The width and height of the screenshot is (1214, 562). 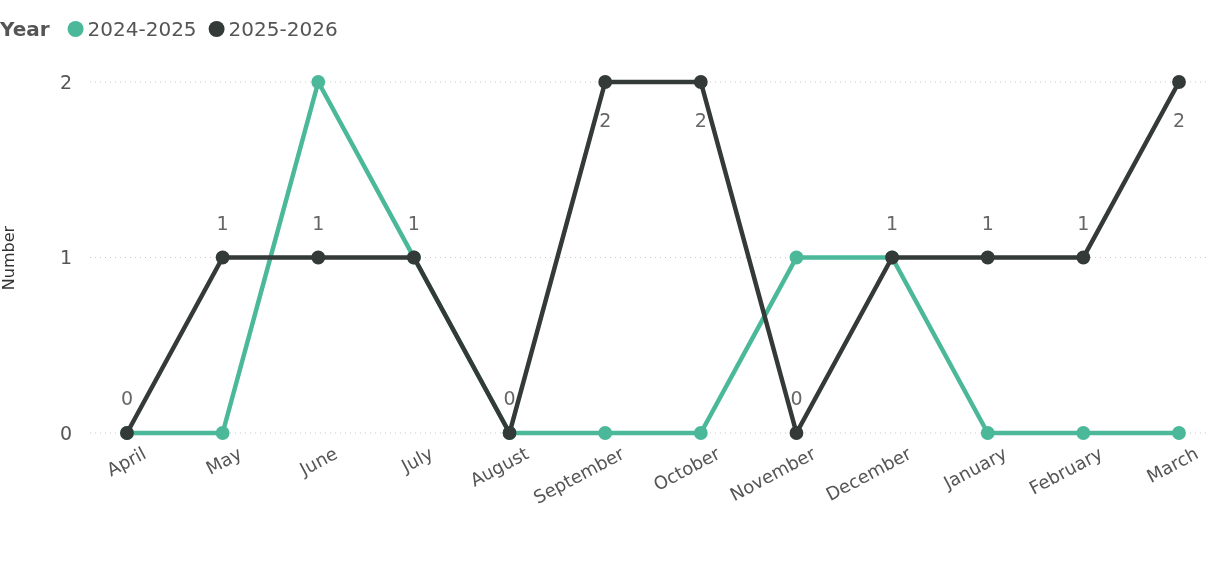 I want to click on x-tick-label: May, so click(x=224, y=460).